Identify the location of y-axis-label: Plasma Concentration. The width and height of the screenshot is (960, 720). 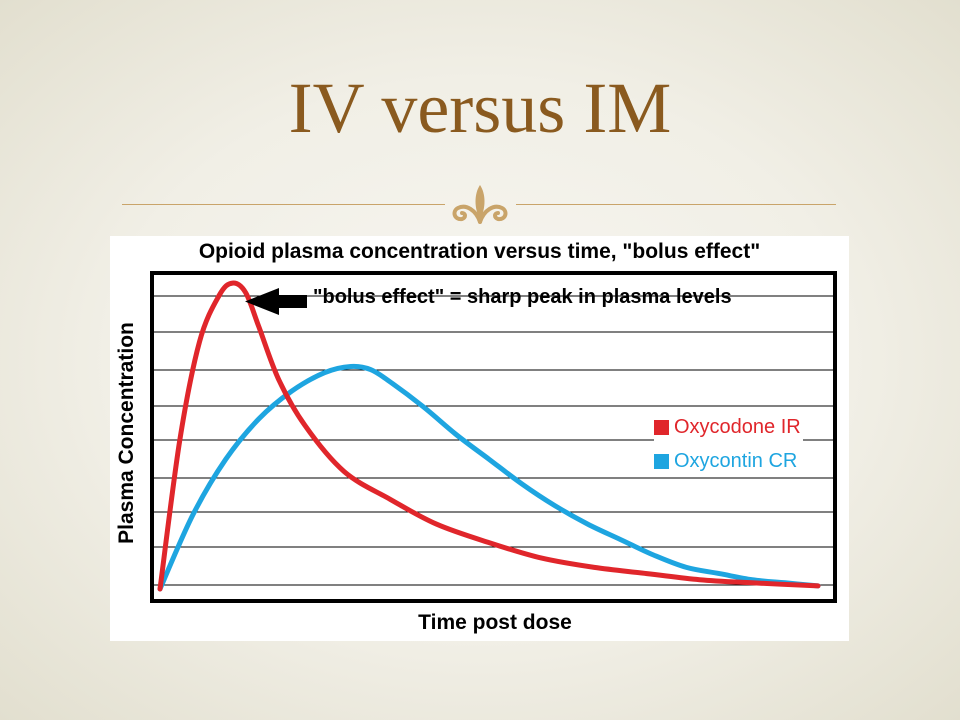
(126, 433).